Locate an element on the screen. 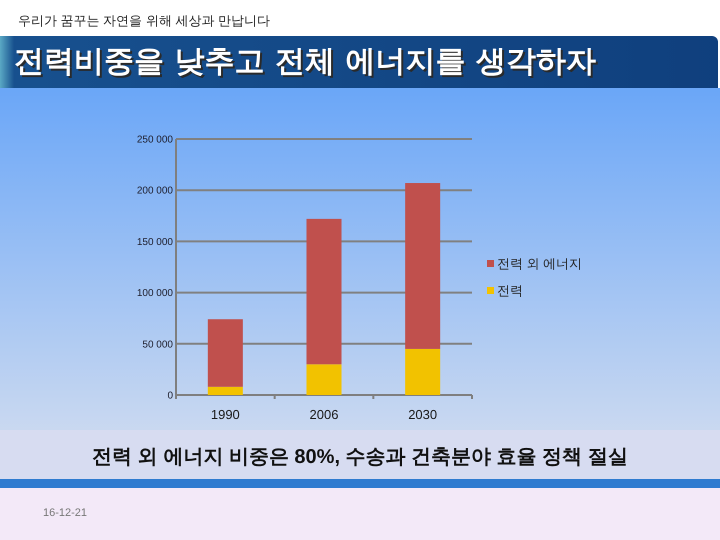 The width and height of the screenshot is (720, 540). x-tick-label: 2006 is located at coordinates (324, 414).